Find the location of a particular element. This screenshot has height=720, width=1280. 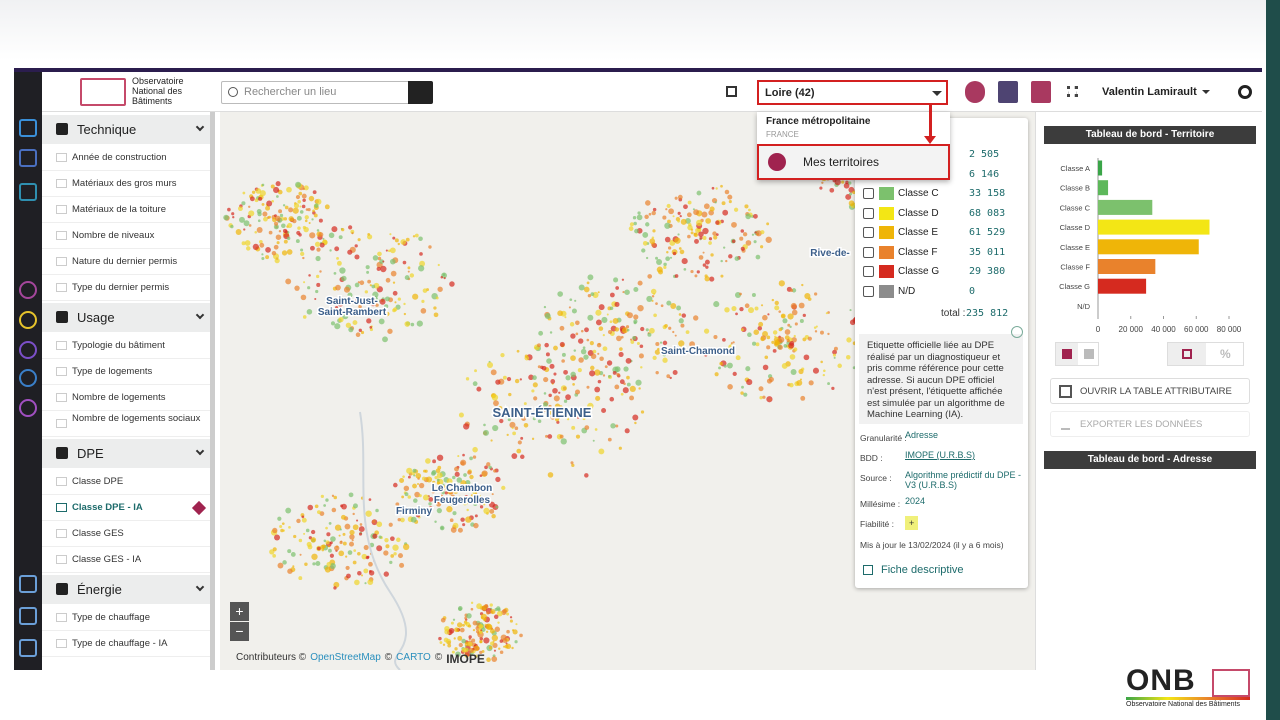

attribution-part: CARTO is located at coordinates (413, 657).